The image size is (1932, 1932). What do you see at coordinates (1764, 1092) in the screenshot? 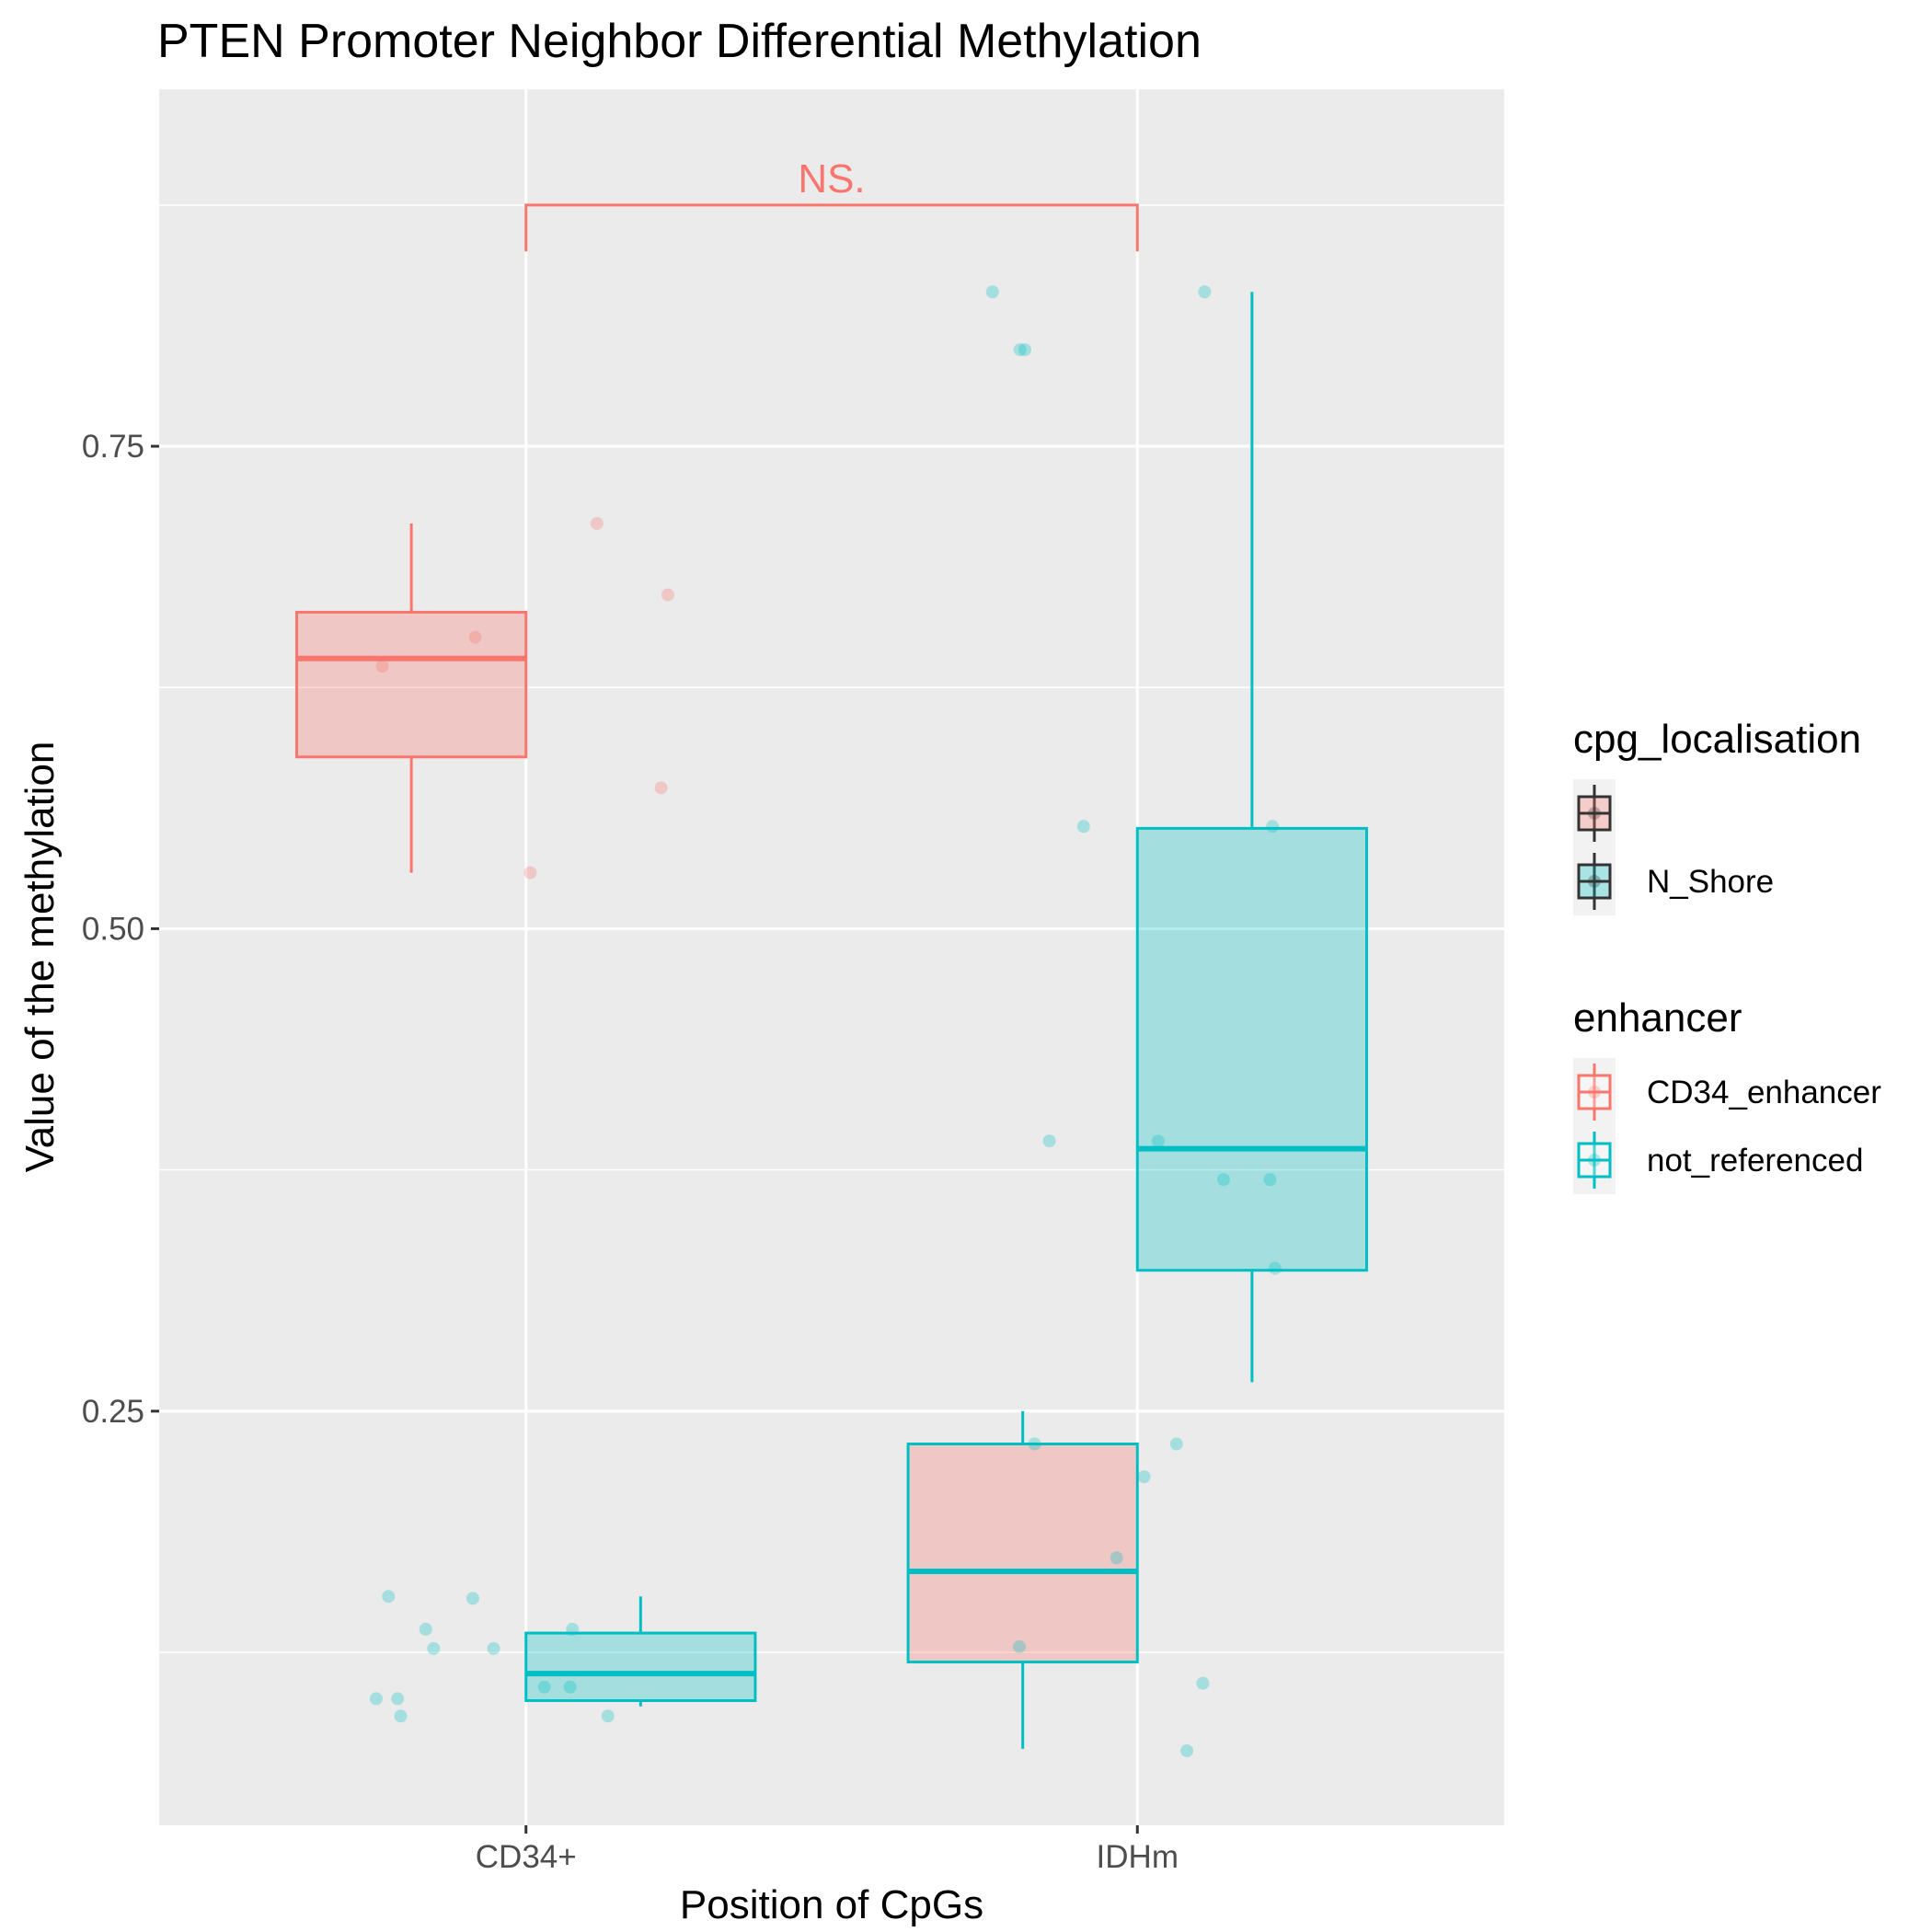
I see `legend-label-enhancer-0: CD34_enhancer` at bounding box center [1764, 1092].